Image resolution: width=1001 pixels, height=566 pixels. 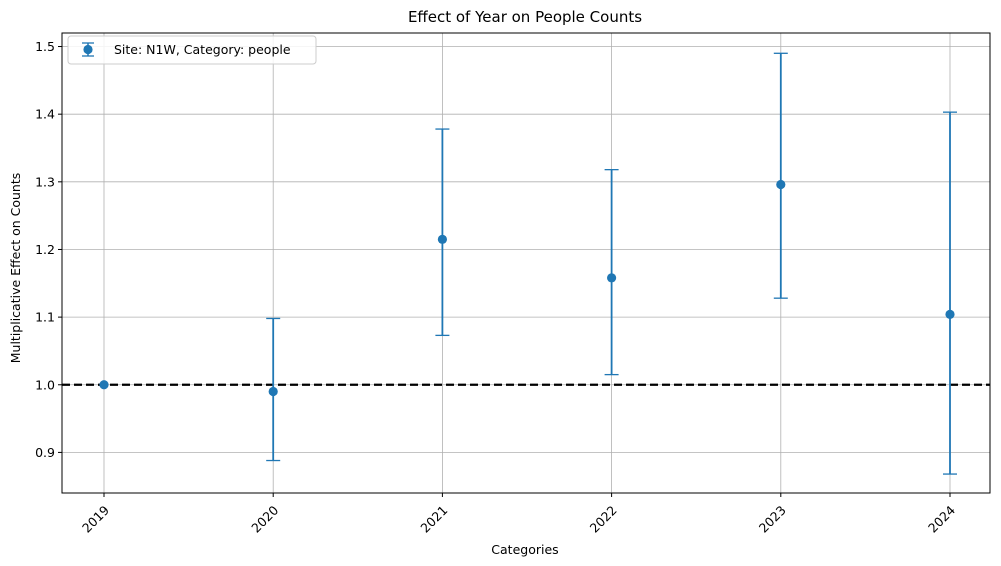 I want to click on y-axis-title: Multiplicative Effect on Counts, so click(x=15, y=268).